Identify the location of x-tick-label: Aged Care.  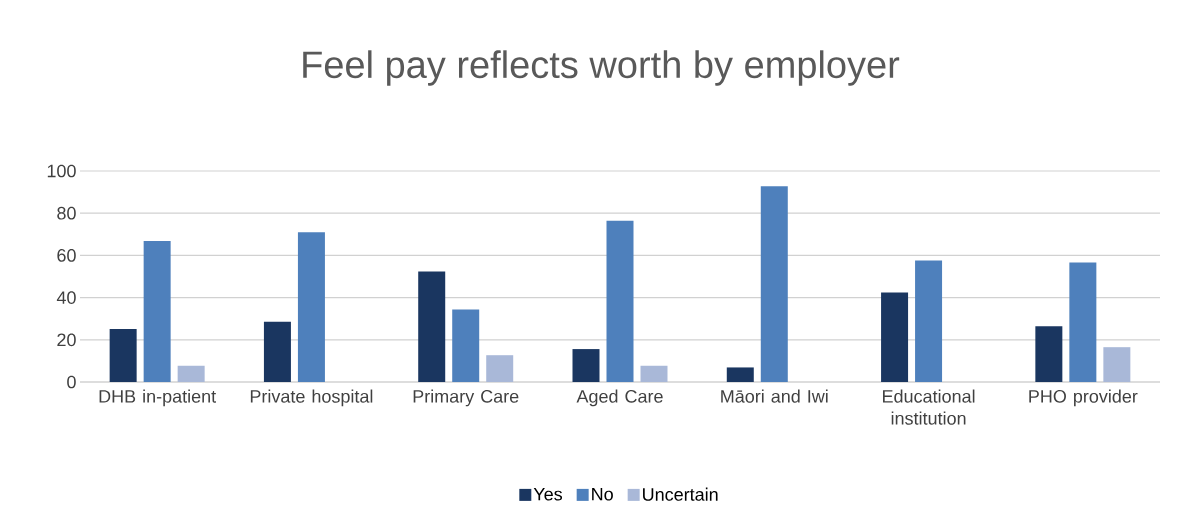
(619, 398).